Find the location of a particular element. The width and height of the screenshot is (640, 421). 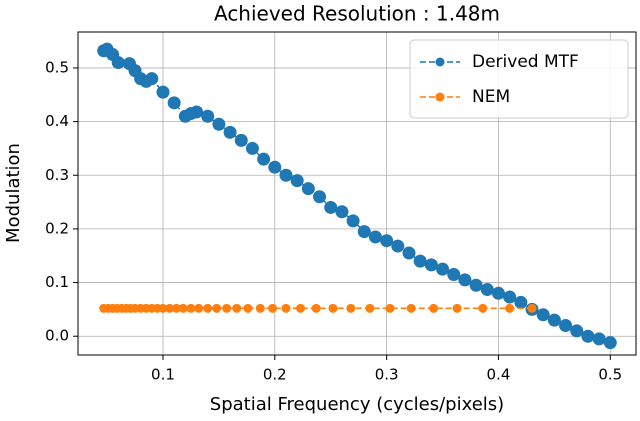

legend-label: NEM is located at coordinates (491, 97).